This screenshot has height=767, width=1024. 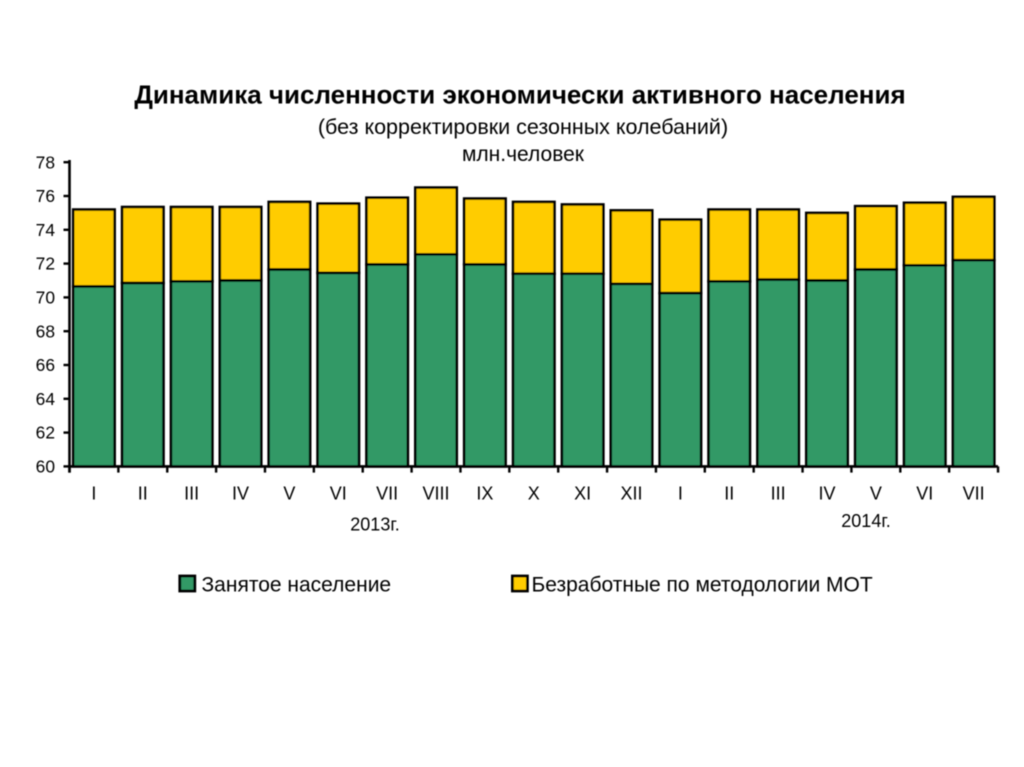 What do you see at coordinates (582, 494) in the screenshot?
I see `svg-text: XI` at bounding box center [582, 494].